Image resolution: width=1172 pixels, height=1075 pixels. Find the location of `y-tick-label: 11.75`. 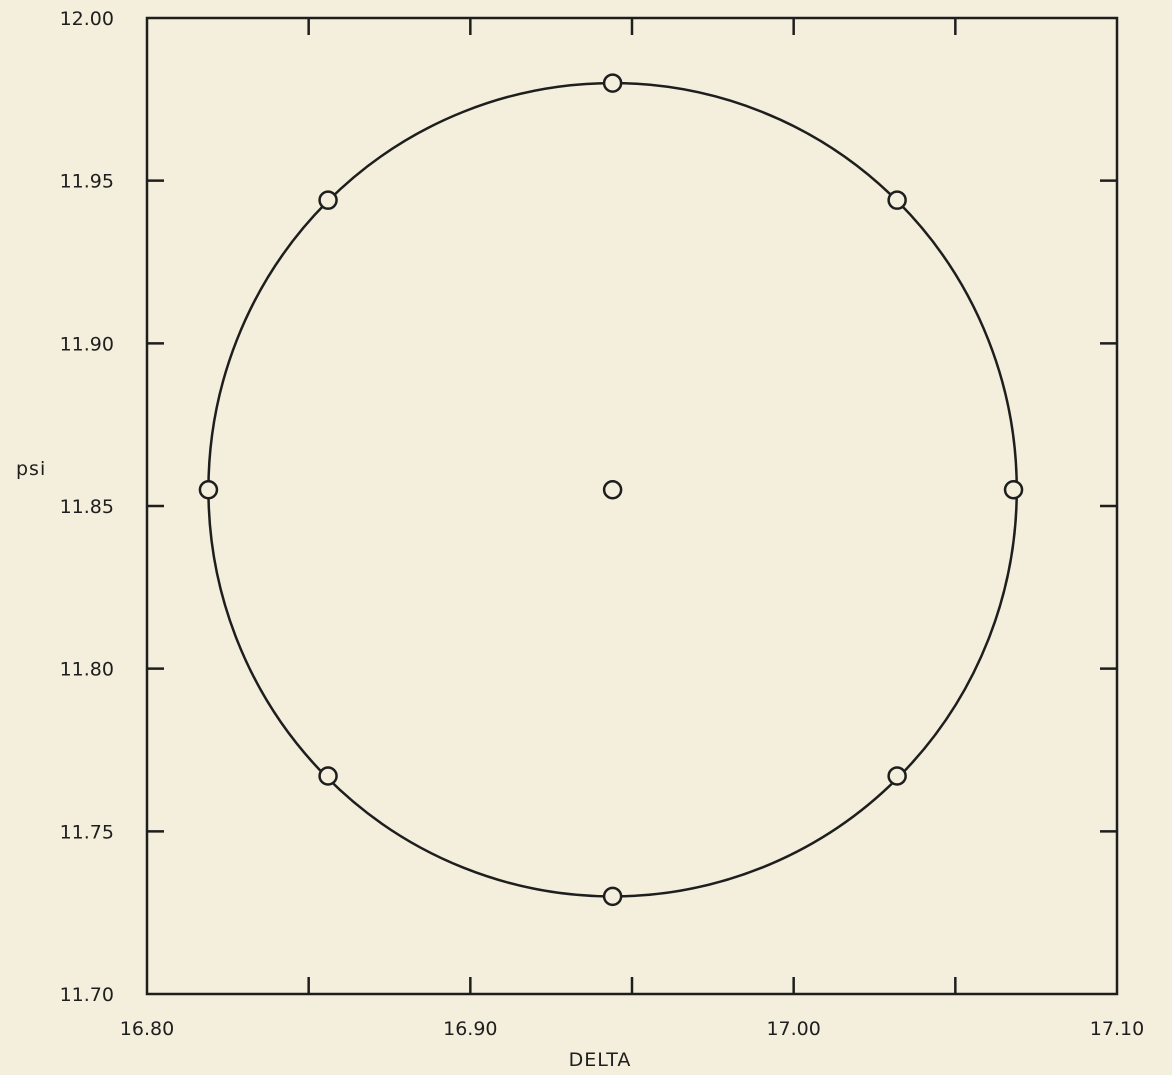

y-tick-label: 11.75 is located at coordinates (87, 832).